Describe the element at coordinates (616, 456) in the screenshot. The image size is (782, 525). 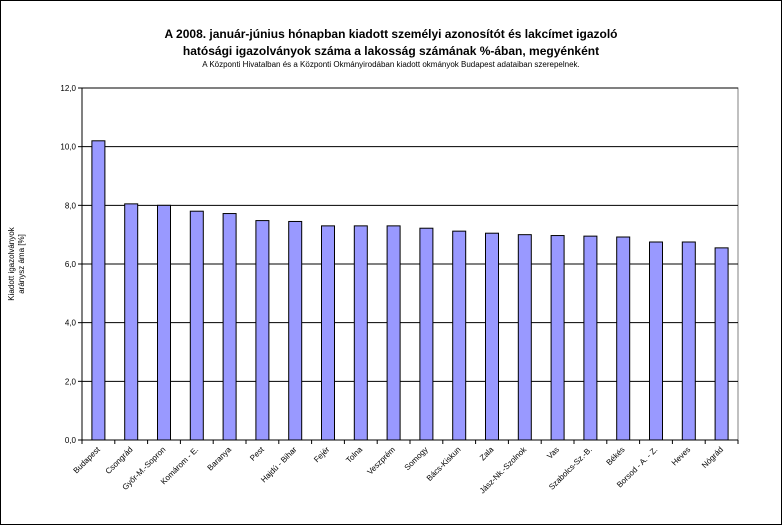
I see `x-tick-label: Békés` at that location.